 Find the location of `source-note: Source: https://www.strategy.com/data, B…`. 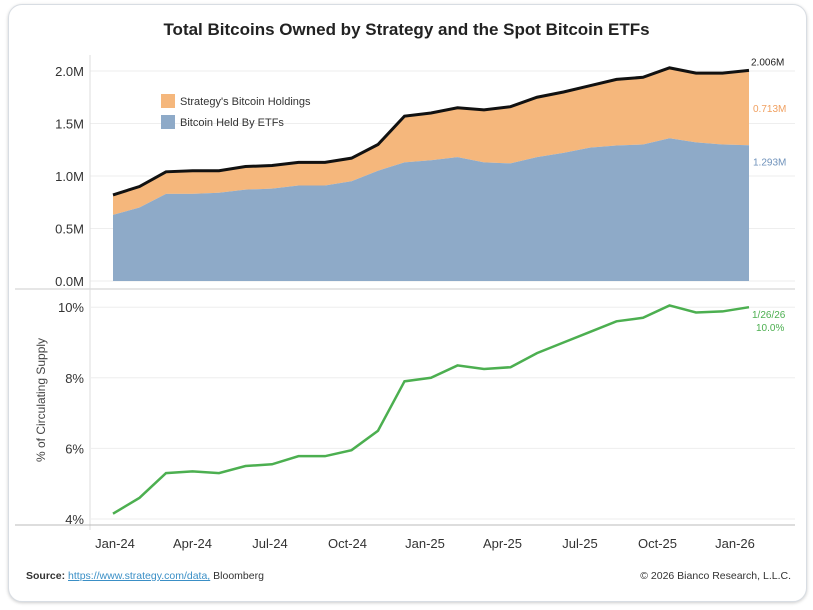

source-note: Source: https://www.strategy.com/data, B… is located at coordinates (145, 576).